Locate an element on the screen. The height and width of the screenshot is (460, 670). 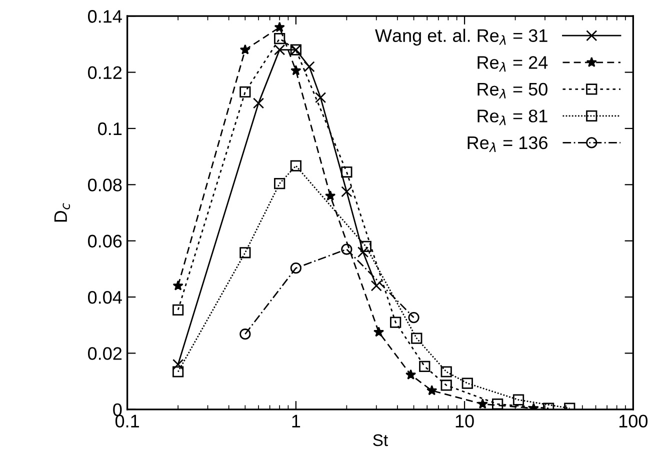
y-tick-label: 0.08 is located at coordinates (105, 185).